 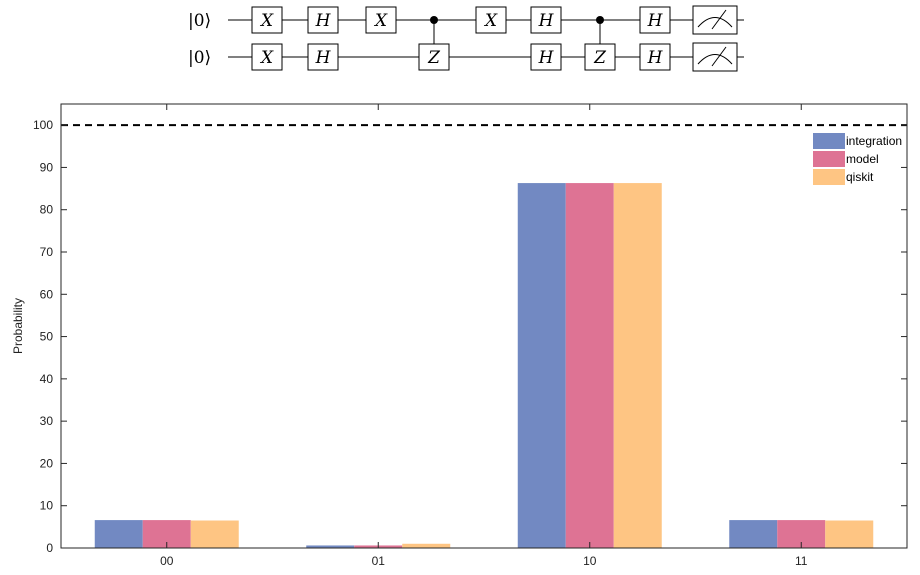 What do you see at coordinates (466, 38) in the screenshot?
I see `quantum-circuit: |0⟩|0⟩X H X X H HX H Z H Z H` at bounding box center [466, 38].